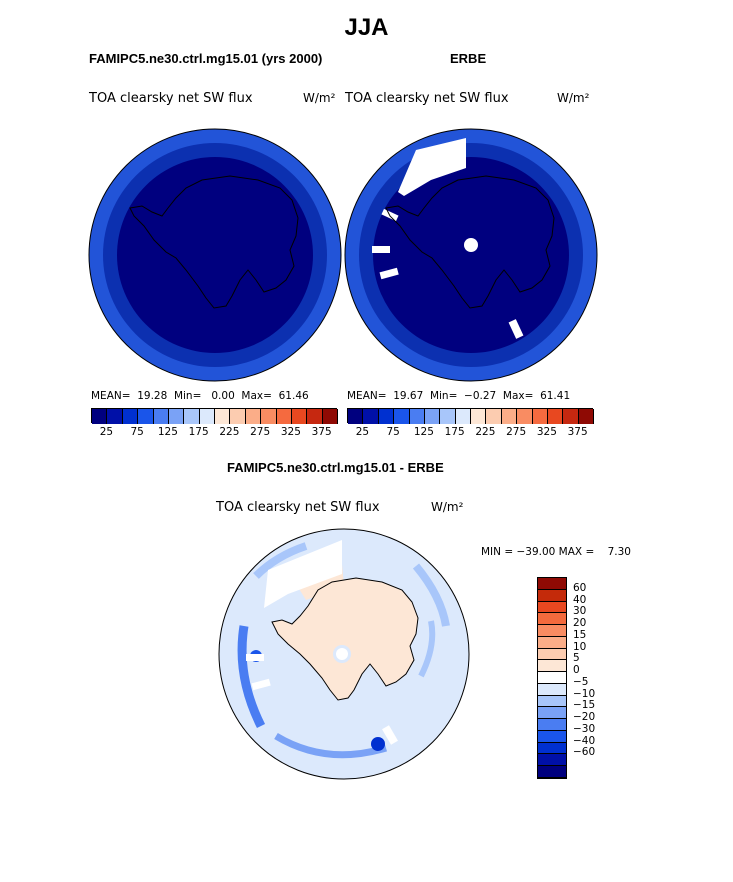 Image resolution: width=733 pixels, height=882 pixels. I want to click on page-title: JJA, so click(366, 27).